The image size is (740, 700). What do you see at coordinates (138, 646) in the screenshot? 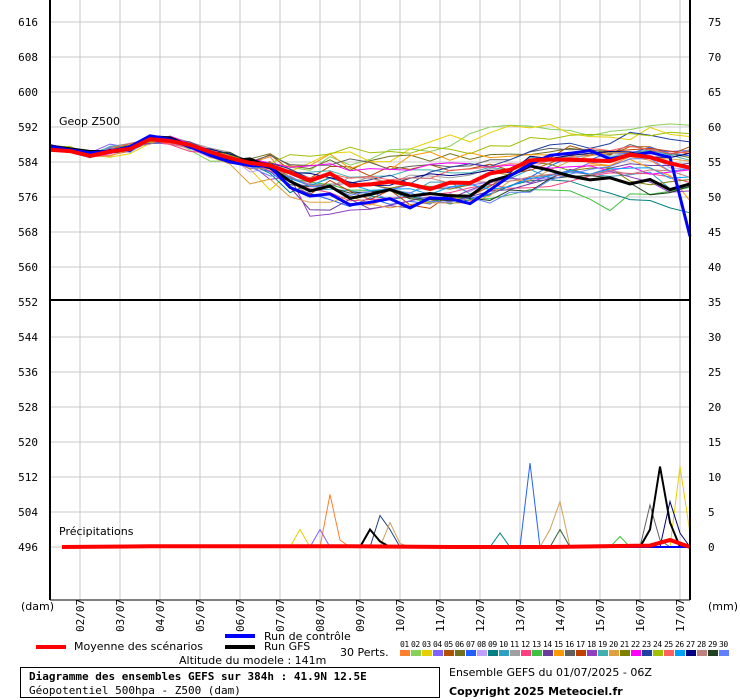
I see `legend-mean-label: Moyenne des scénarios` at bounding box center [138, 646].